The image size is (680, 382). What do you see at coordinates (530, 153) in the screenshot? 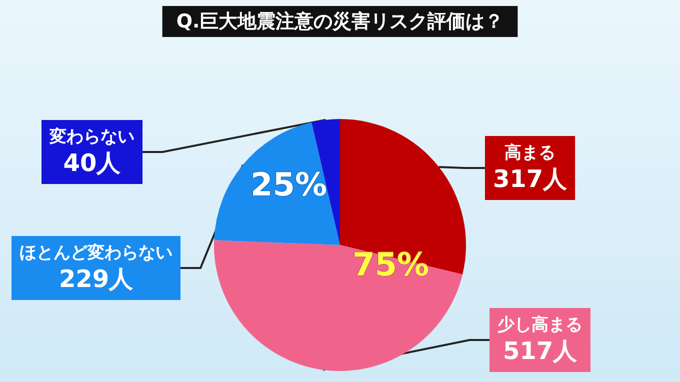
I see `slice-label: 高まる` at bounding box center [530, 153].